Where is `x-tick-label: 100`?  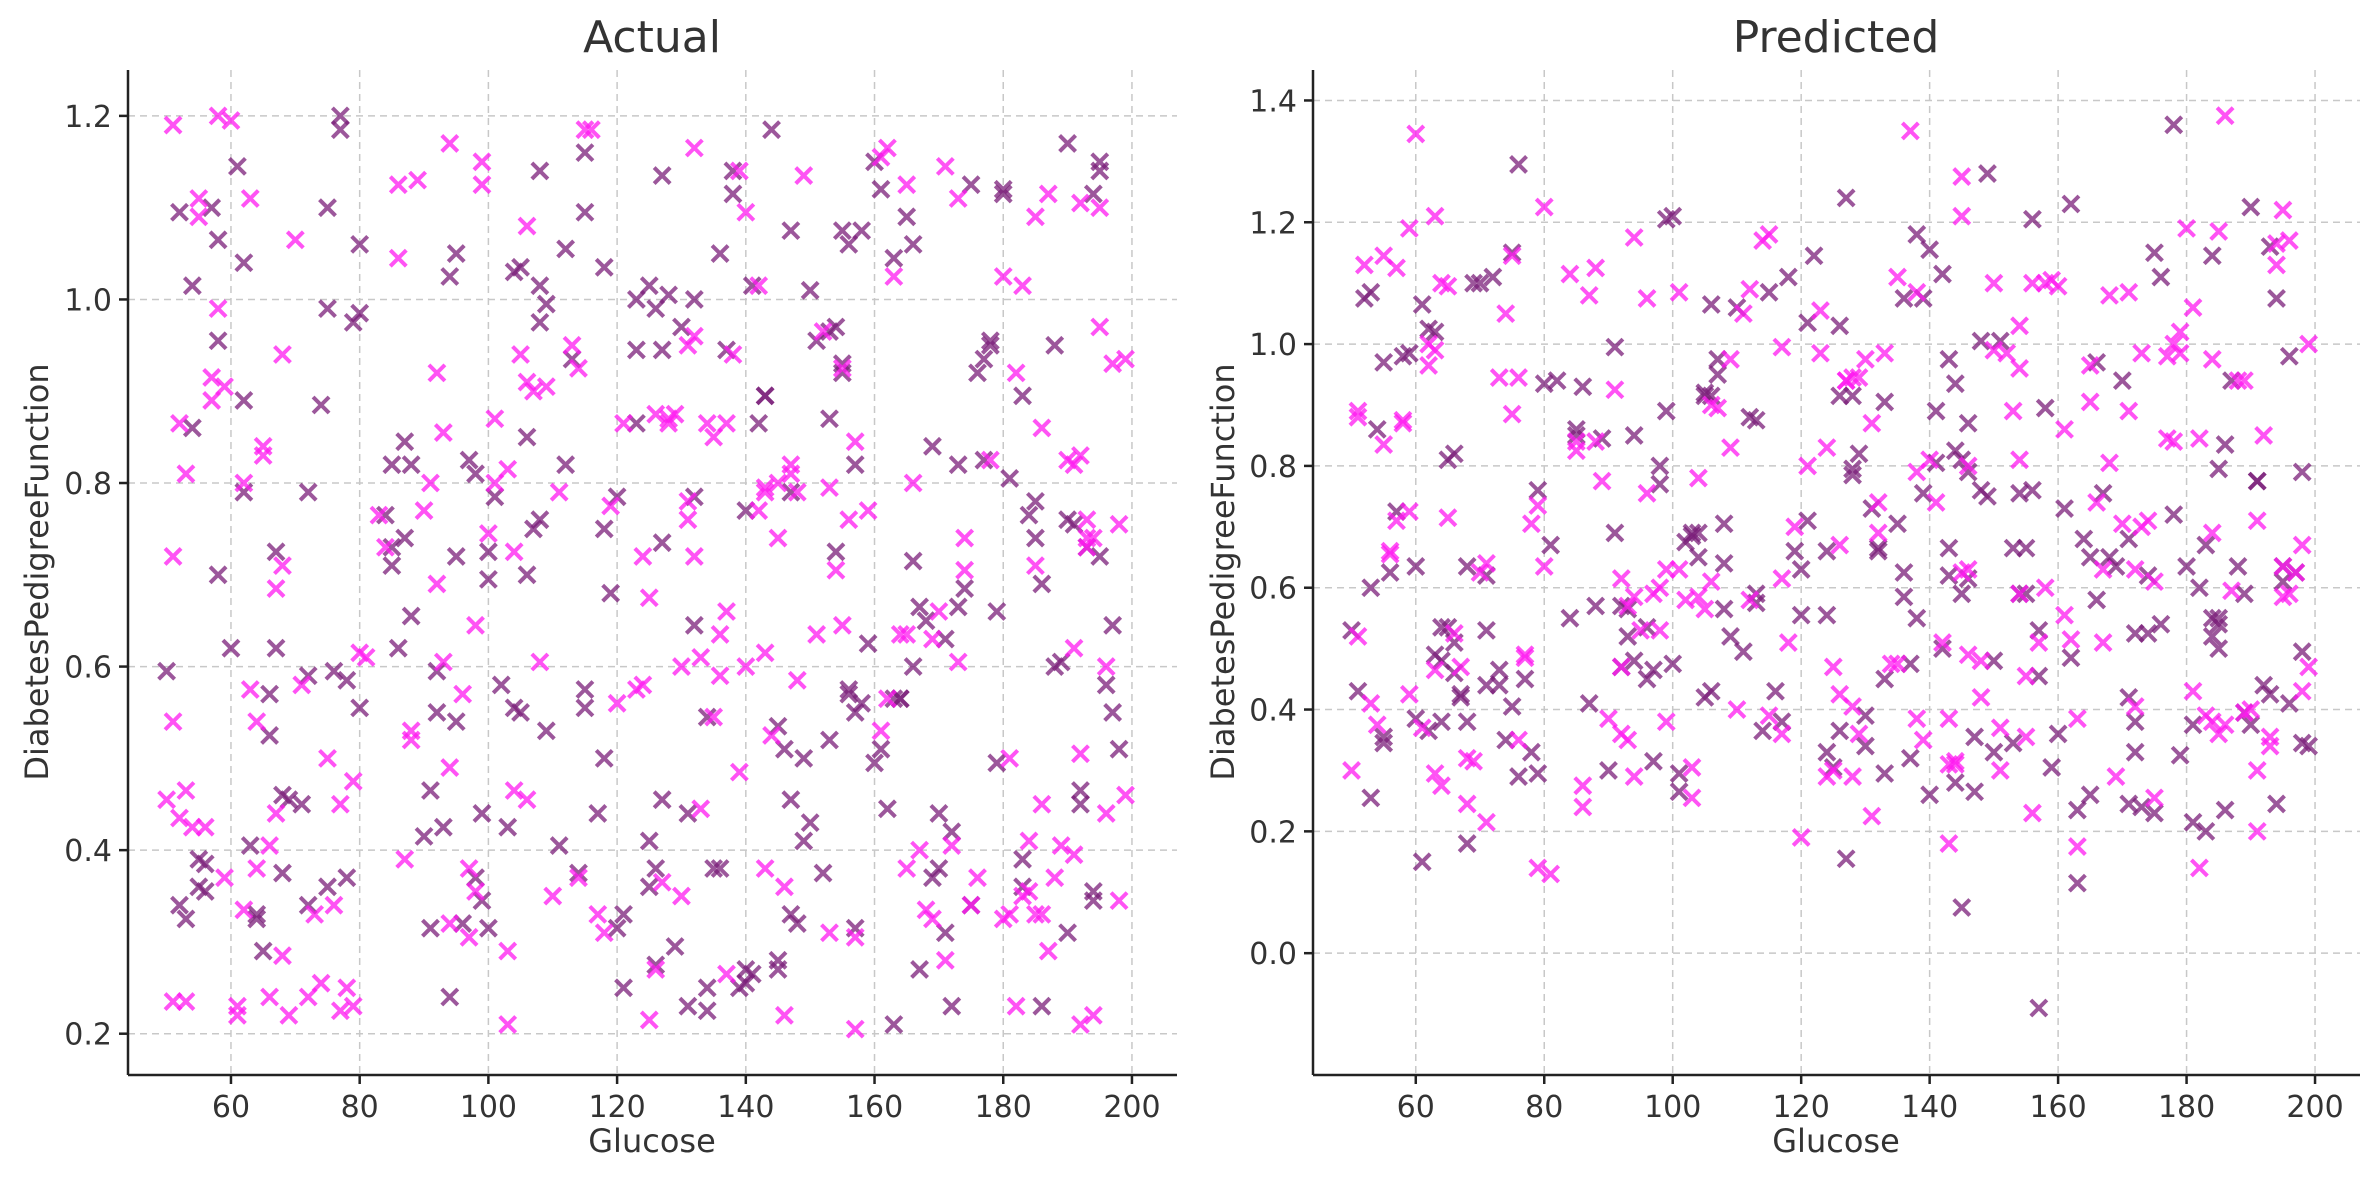
x-tick-label: 100 is located at coordinates (488, 1107).